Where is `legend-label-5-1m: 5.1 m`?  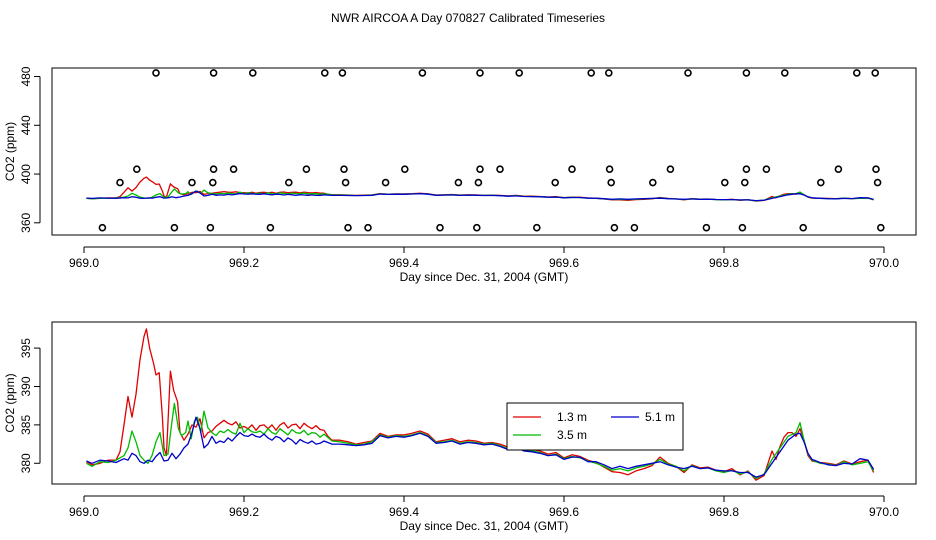 legend-label-5-1m: 5.1 m is located at coordinates (660, 417).